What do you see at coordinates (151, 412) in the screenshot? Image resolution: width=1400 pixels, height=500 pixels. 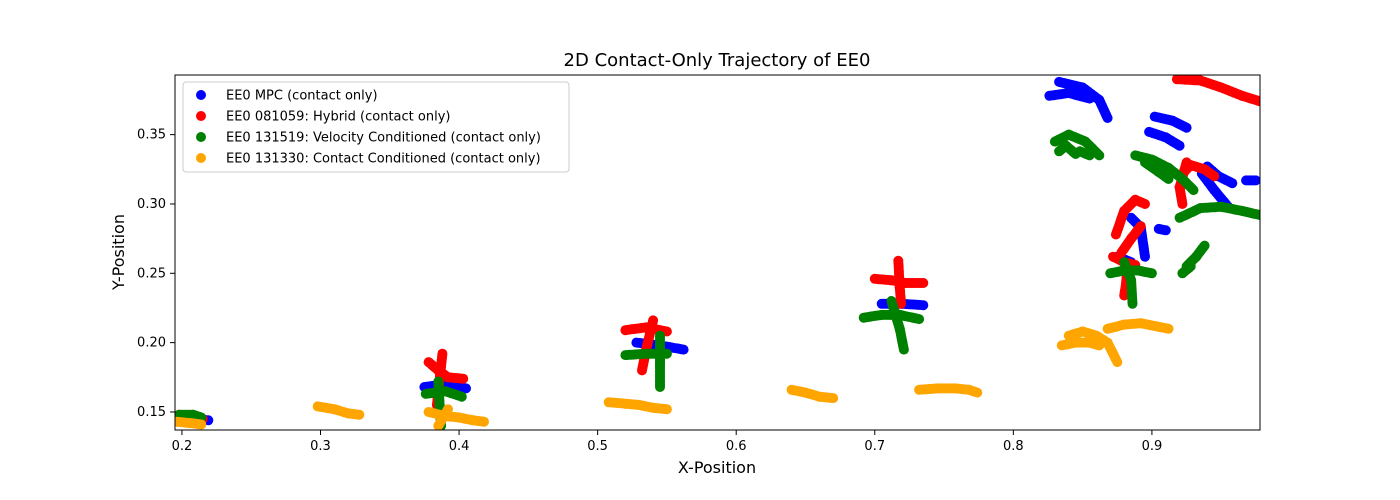 I see `y-tick-label: 0.15` at bounding box center [151, 412].